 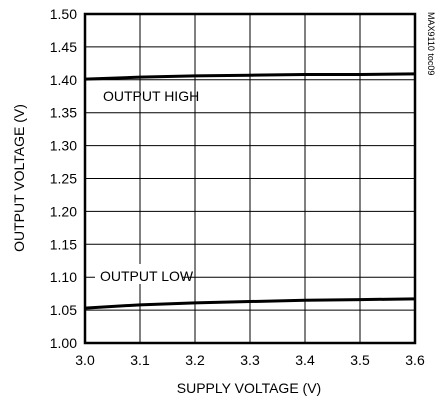 I want to click on y-tick-label: 1.30, so click(x=63, y=146).